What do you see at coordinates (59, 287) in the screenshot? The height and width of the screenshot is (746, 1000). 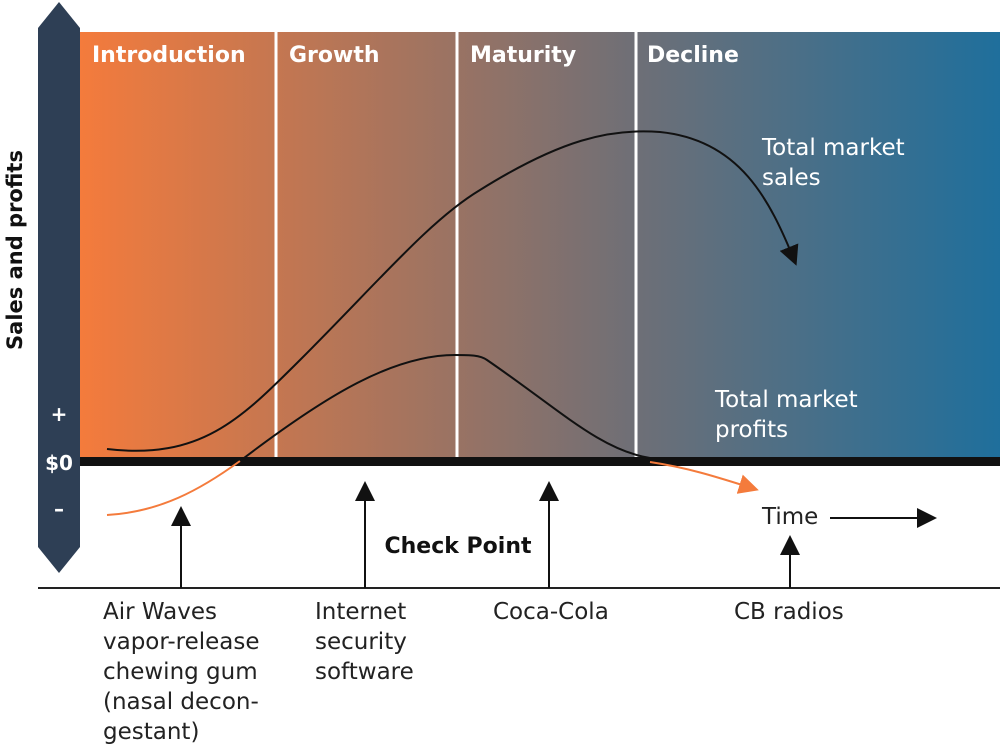 I see `axis-bar` at bounding box center [59, 287].